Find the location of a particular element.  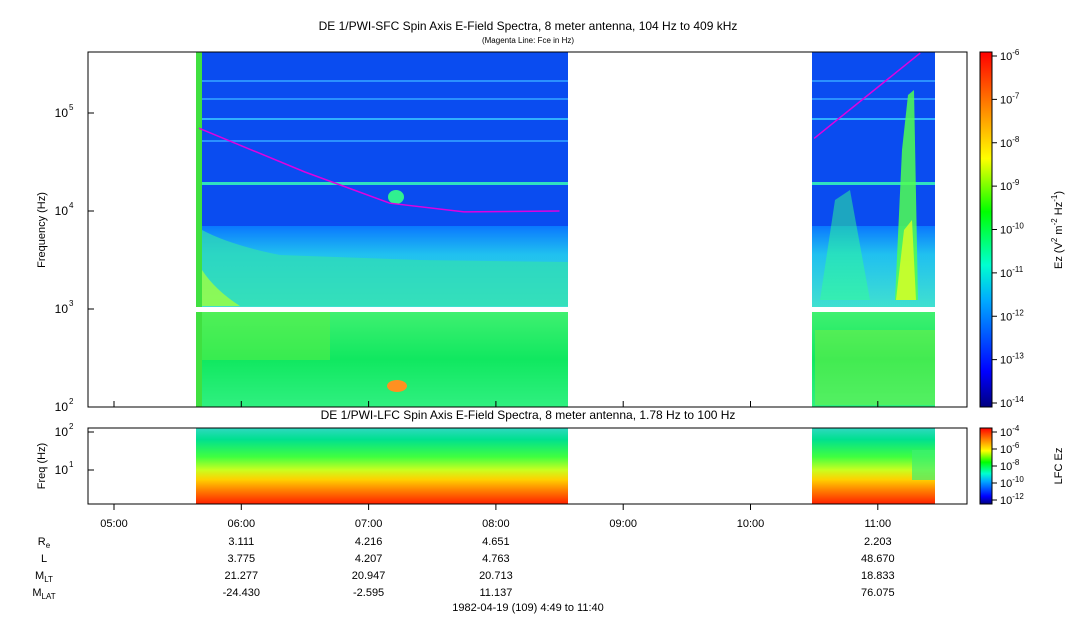

sfc-y-label: Frequency (Hz) is located at coordinates (42, 230).